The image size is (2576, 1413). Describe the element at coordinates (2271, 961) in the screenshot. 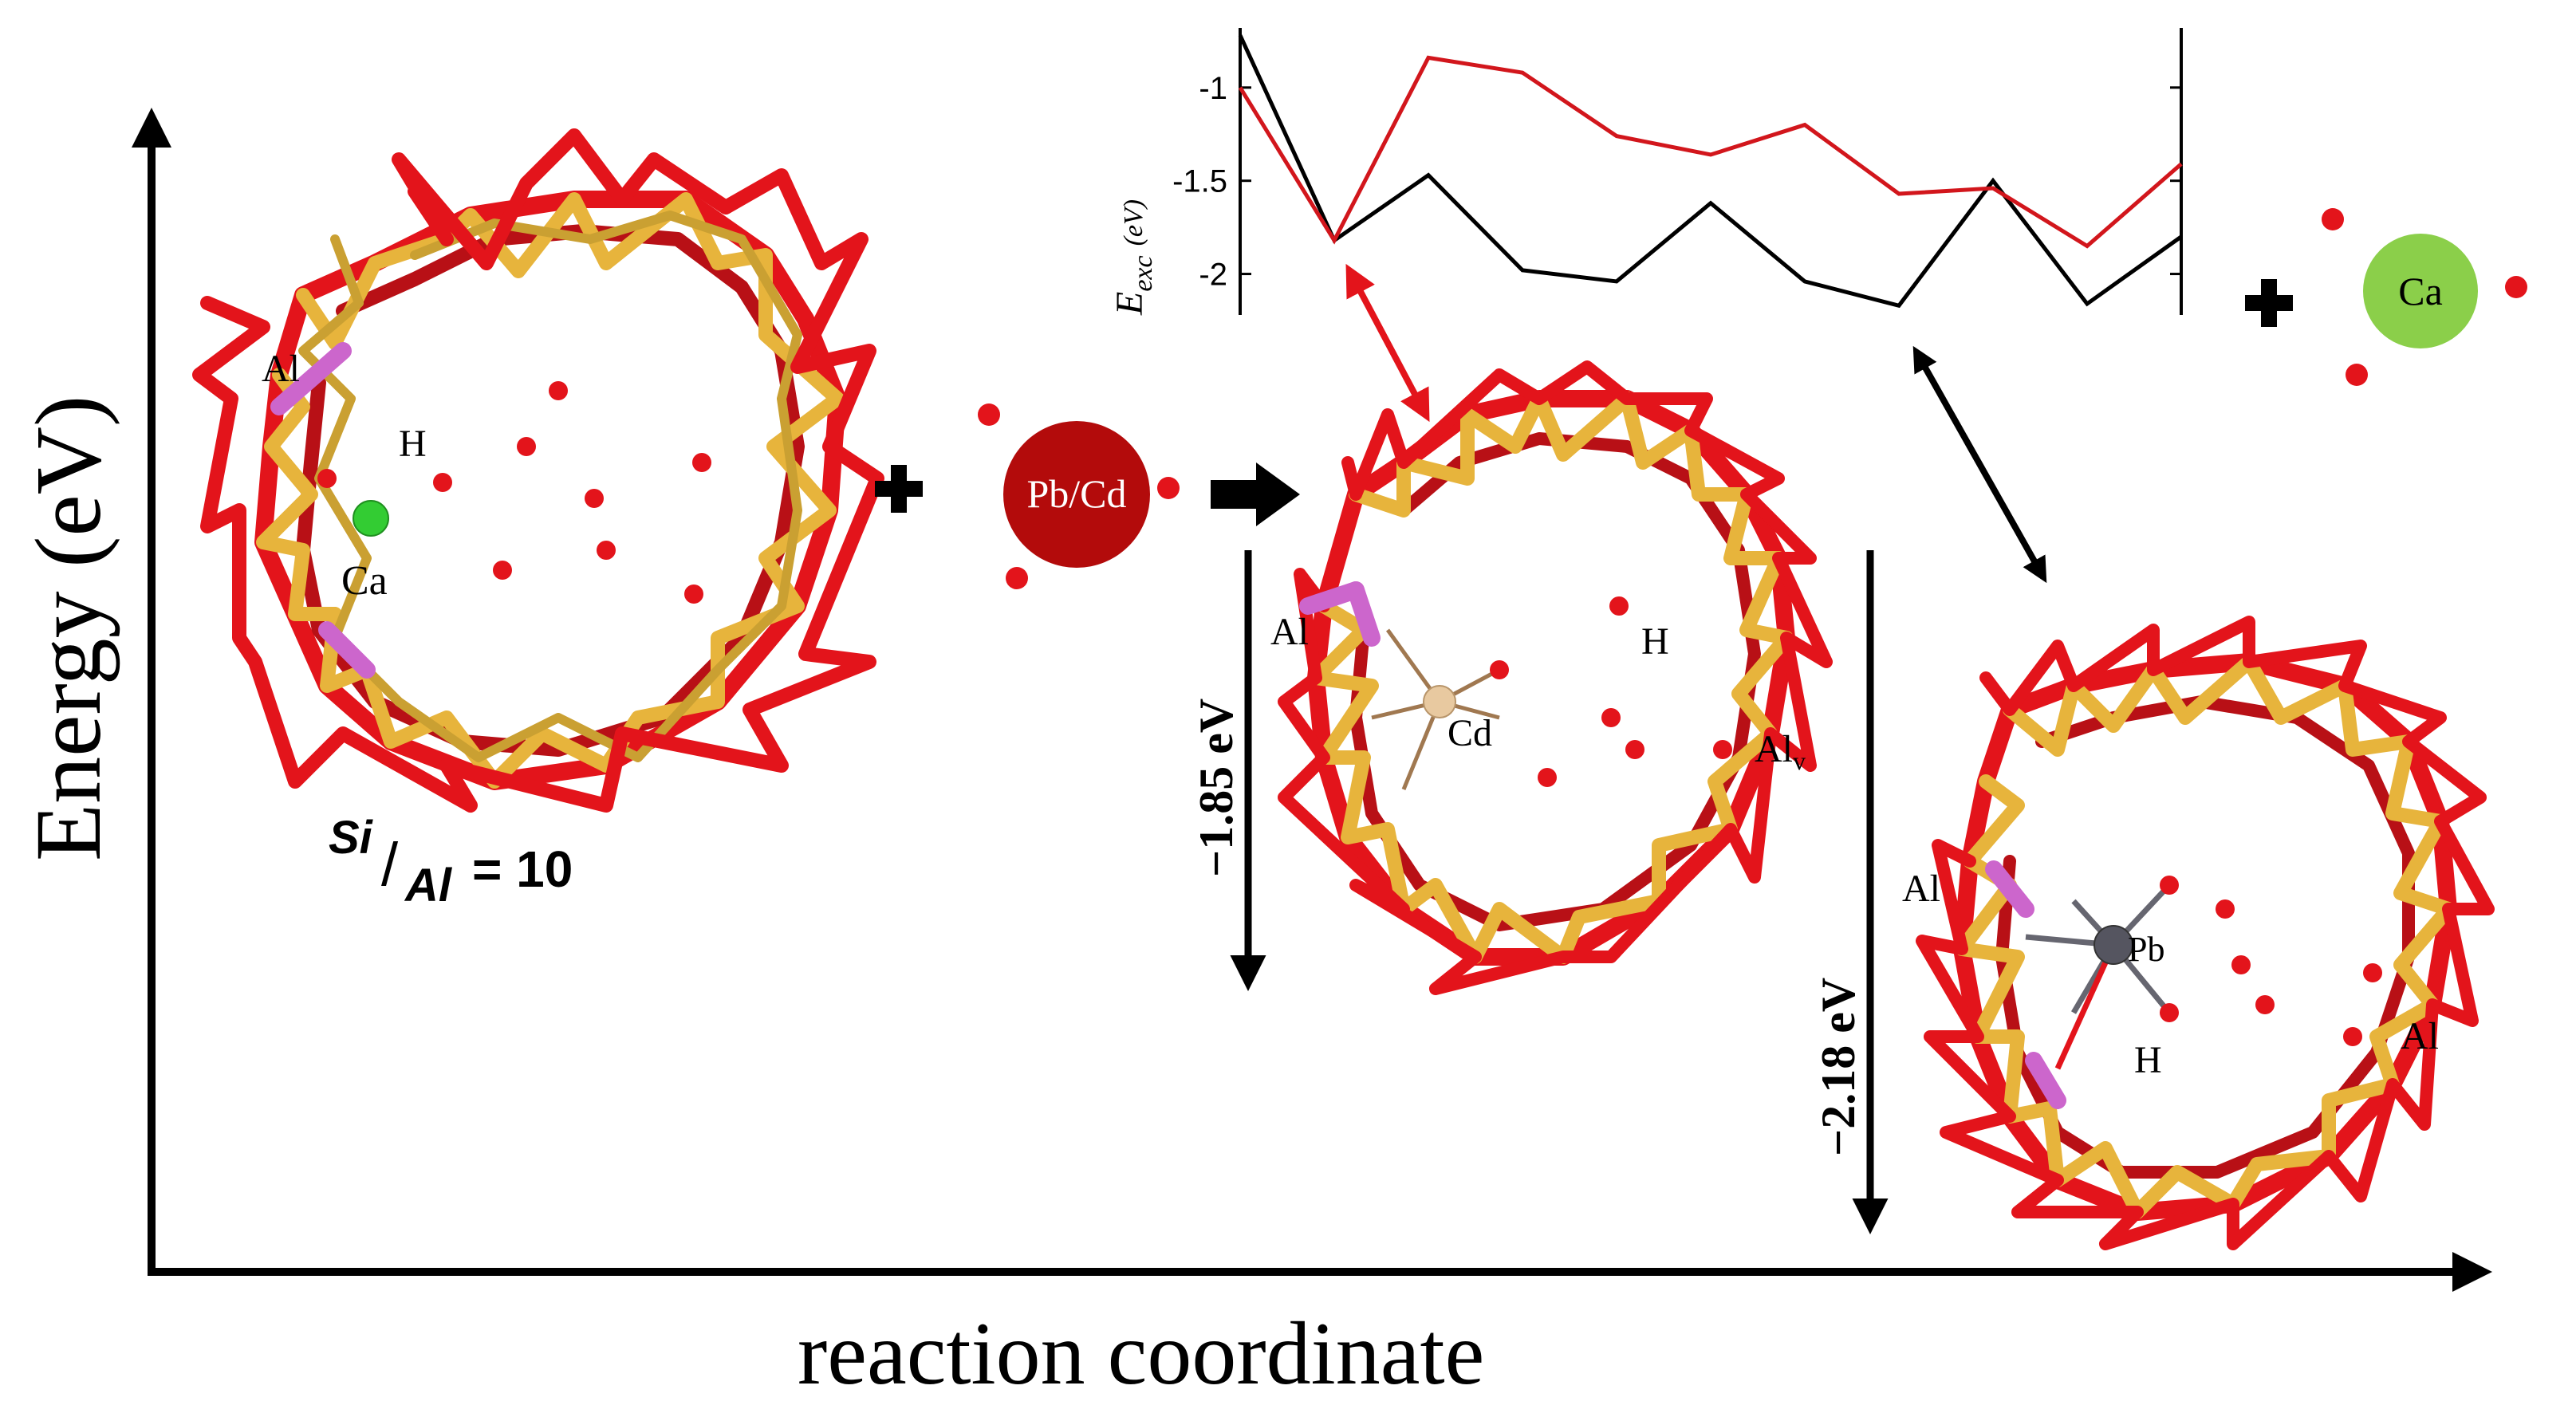

I see `pb-water-molecules` at that location.